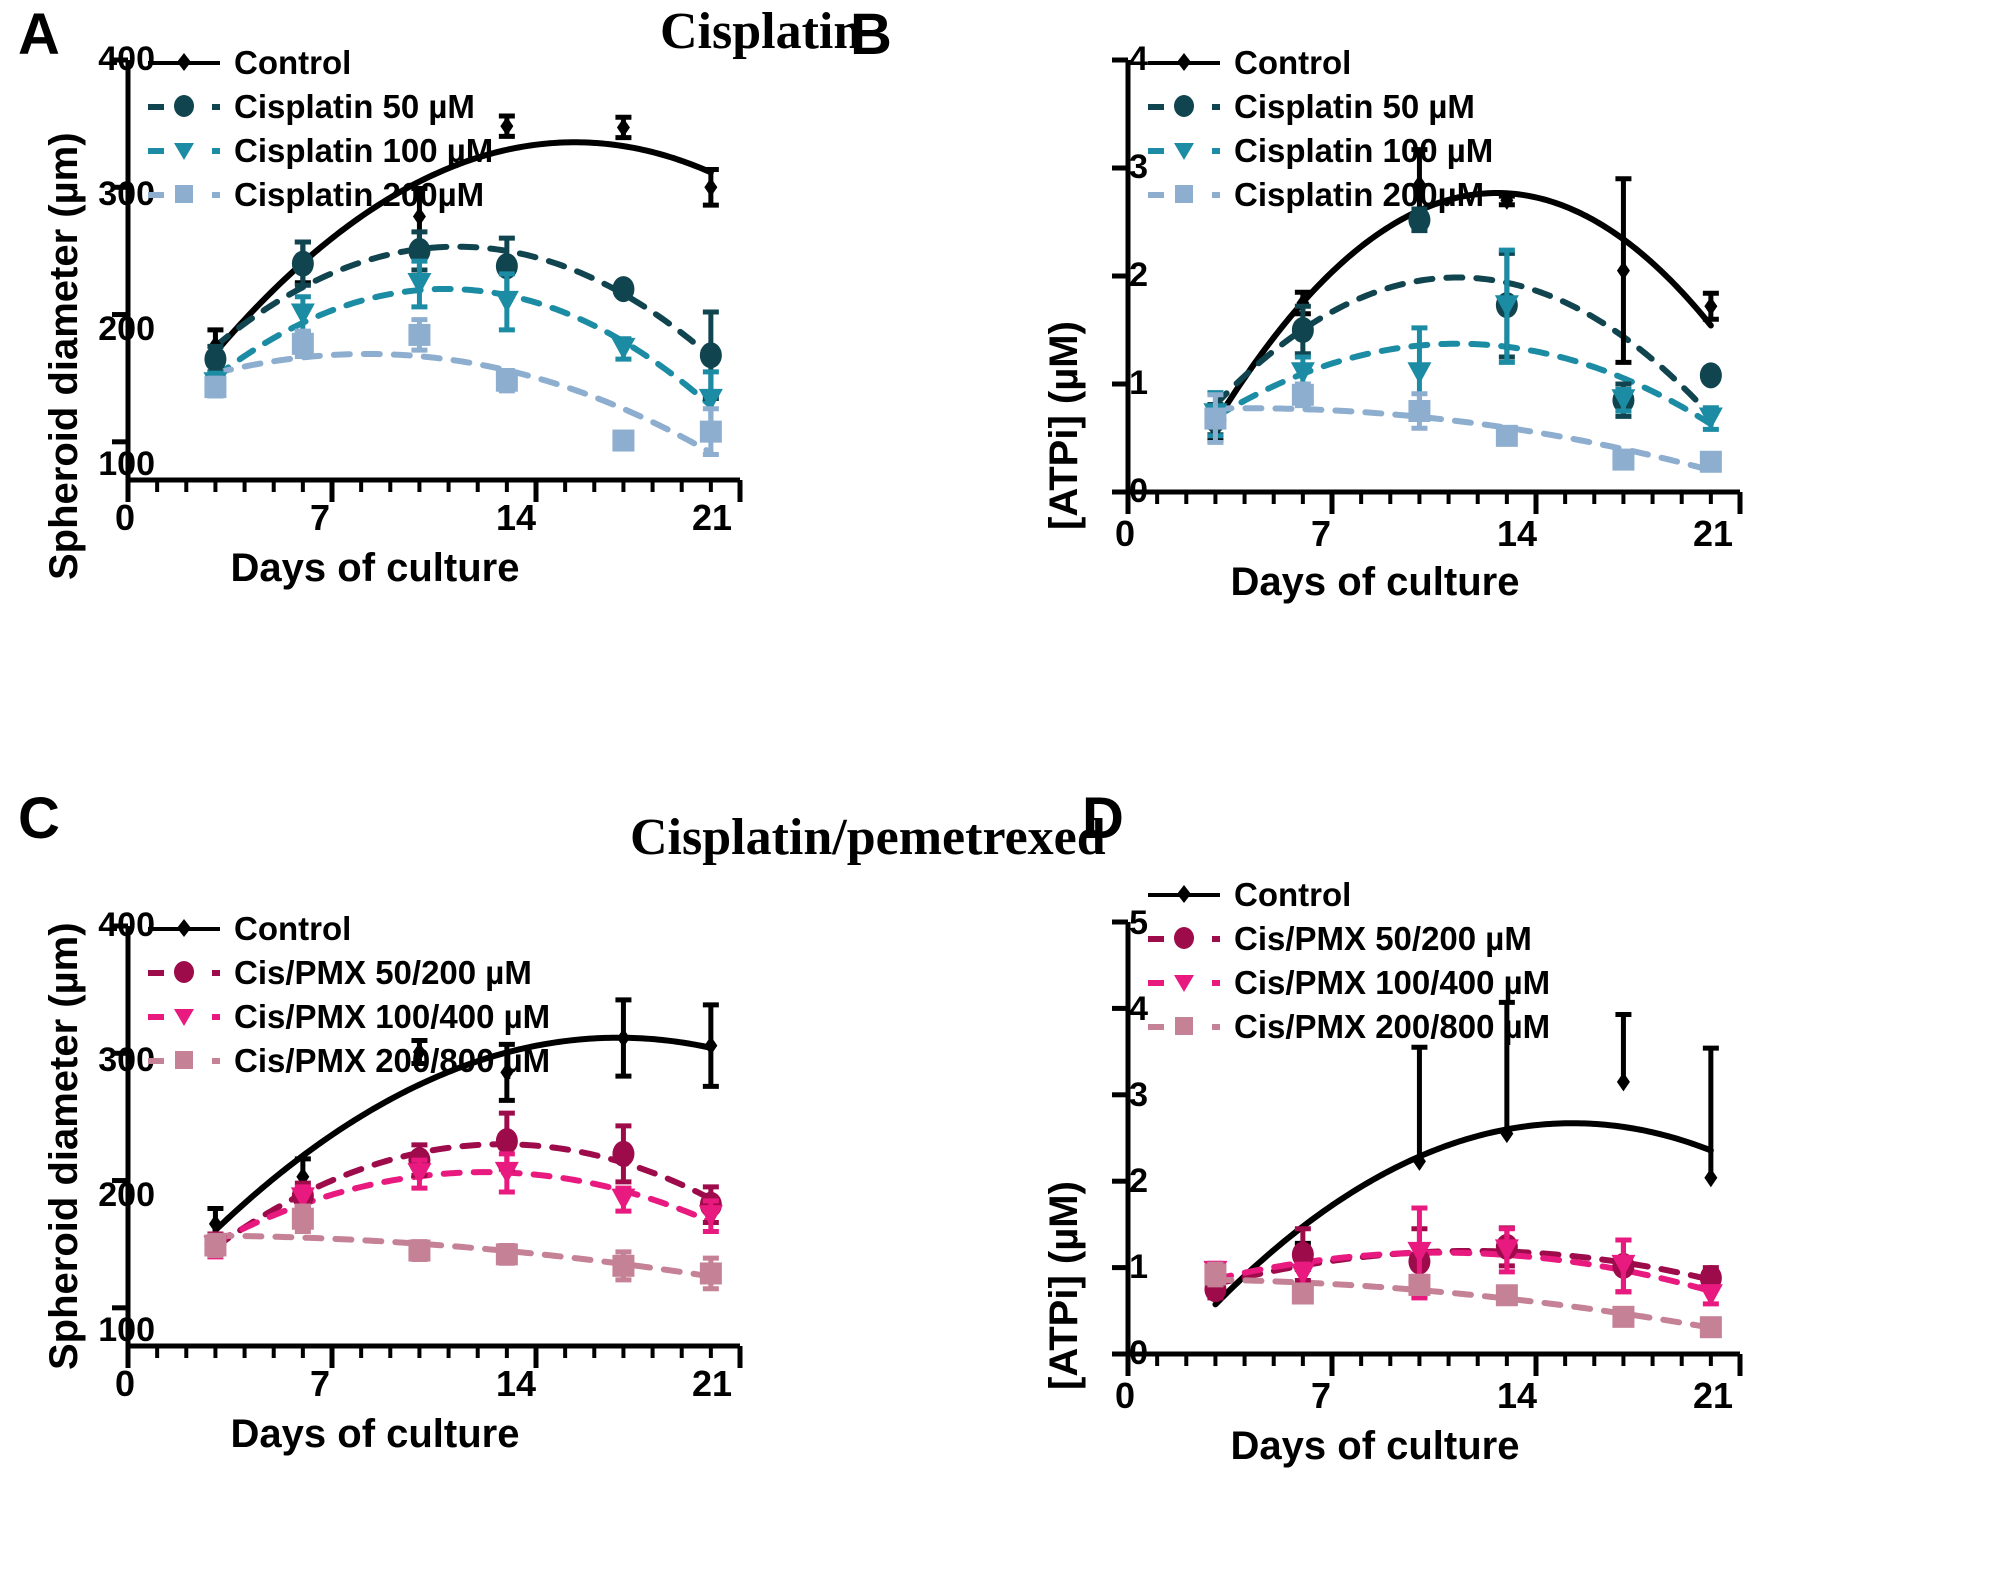 This screenshot has width=2000, height=1593. I want to click on panel-a-plot, so click(427, 279).